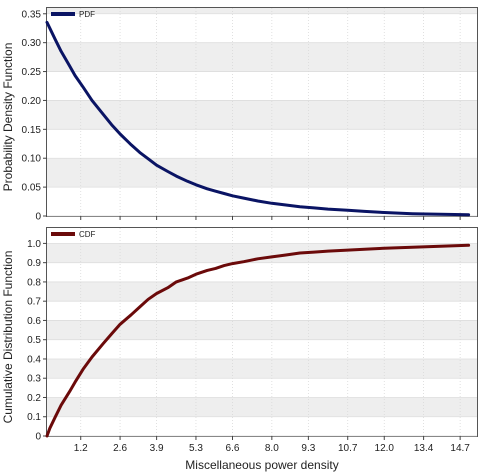  I want to click on cdf-x-tick-label: 10.7, so click(348, 448).